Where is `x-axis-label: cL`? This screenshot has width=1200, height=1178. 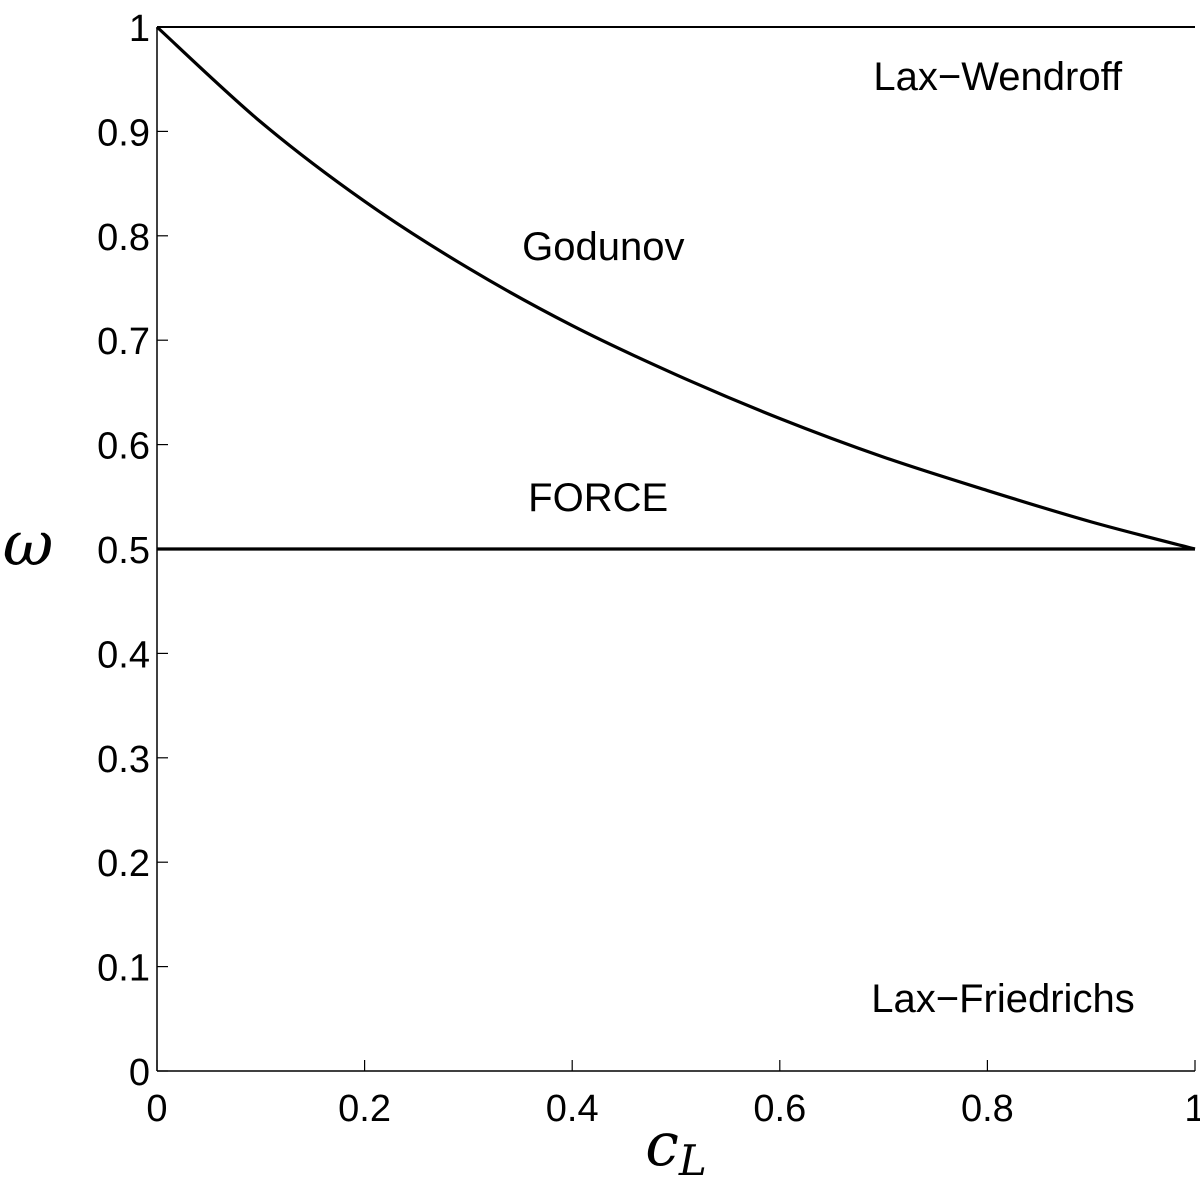
x-axis-label: cL is located at coordinates (676, 1144).